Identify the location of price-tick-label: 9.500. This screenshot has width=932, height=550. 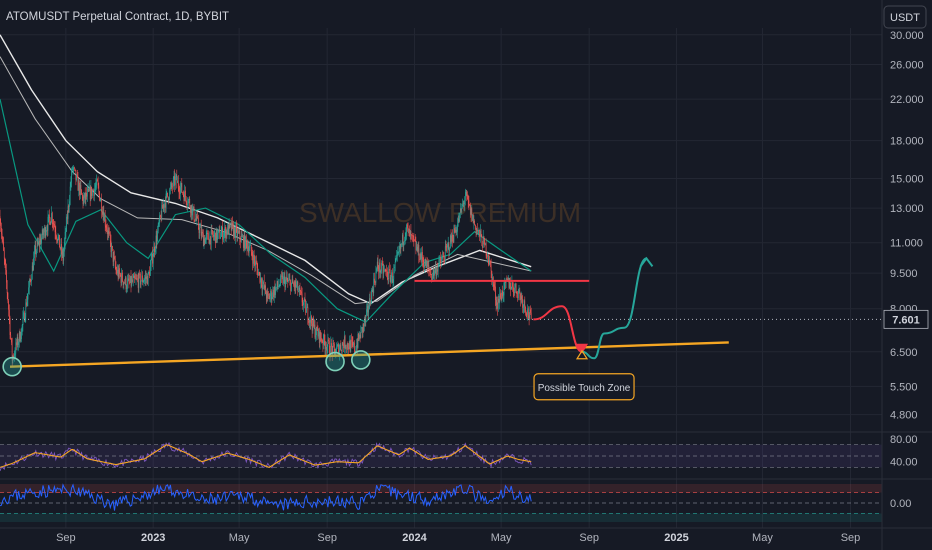
(904, 274).